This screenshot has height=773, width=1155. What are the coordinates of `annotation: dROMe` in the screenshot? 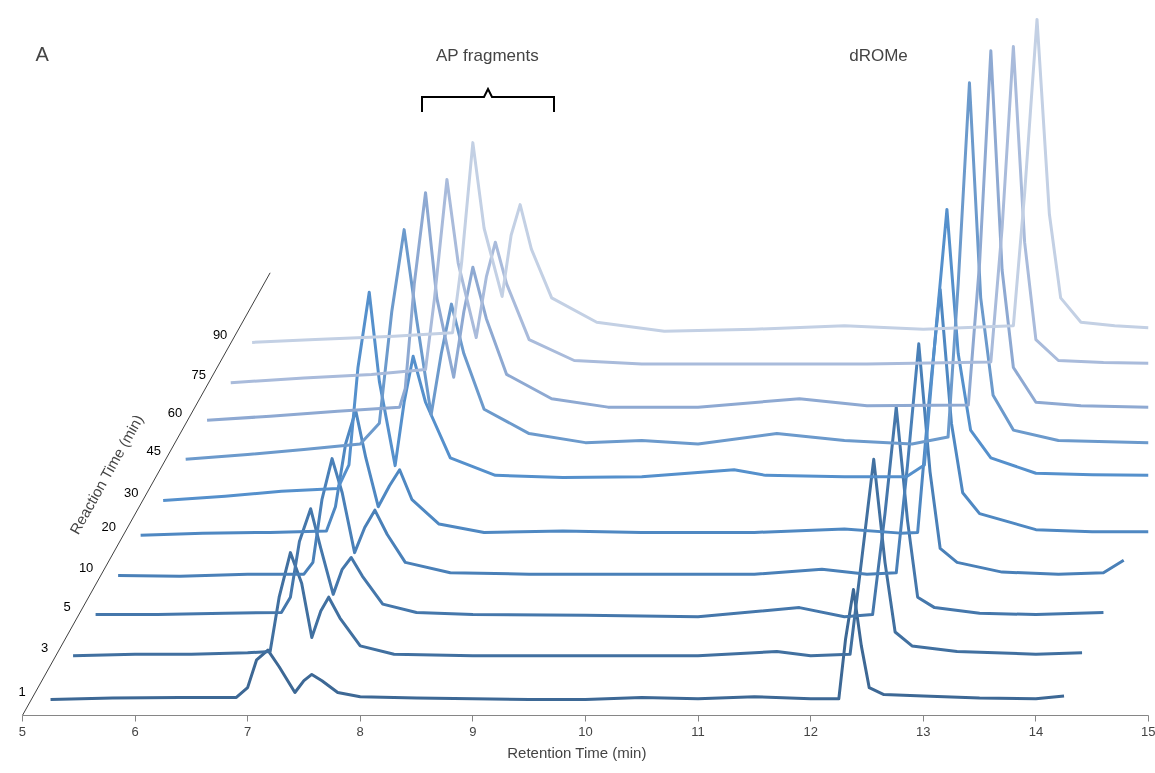 It's located at (878, 55).